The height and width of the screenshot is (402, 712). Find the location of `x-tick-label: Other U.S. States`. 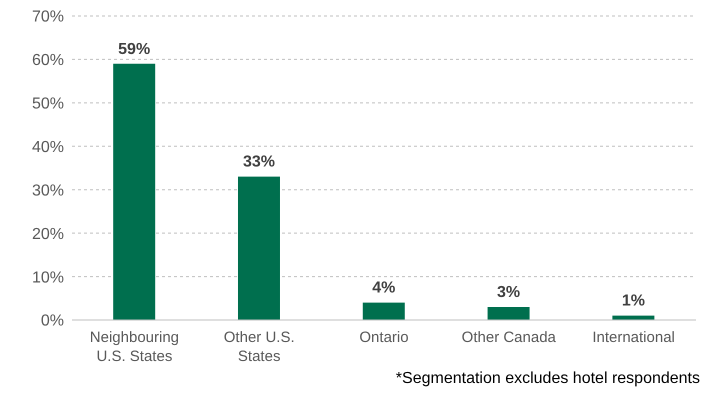

x-tick-label: Other U.S. States is located at coordinates (259, 347).